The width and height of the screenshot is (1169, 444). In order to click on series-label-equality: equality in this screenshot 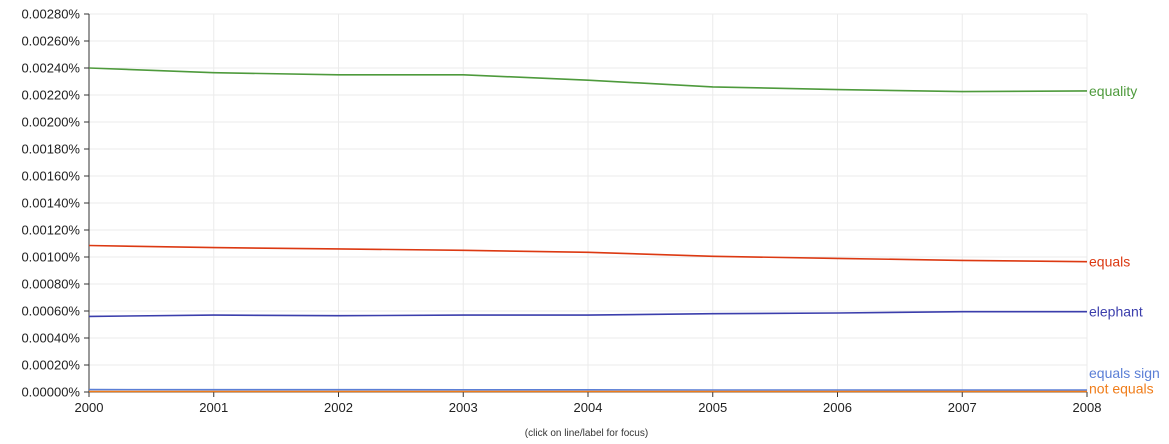, I will do `click(1113, 91)`.